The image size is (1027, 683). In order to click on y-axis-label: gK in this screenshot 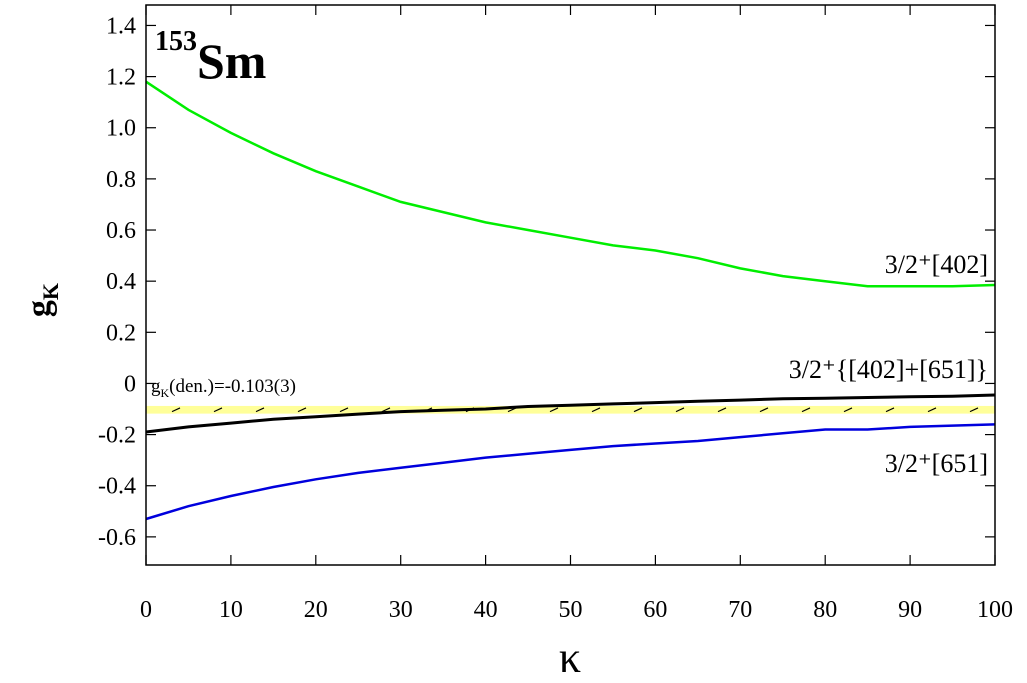, I will do `click(42, 300)`.